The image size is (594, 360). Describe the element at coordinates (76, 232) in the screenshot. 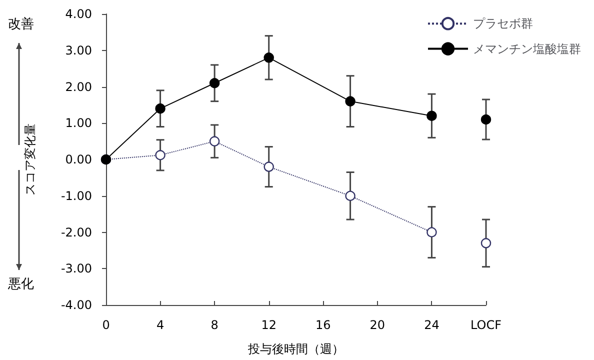

I see `y-tick-label: -2.00` at that location.